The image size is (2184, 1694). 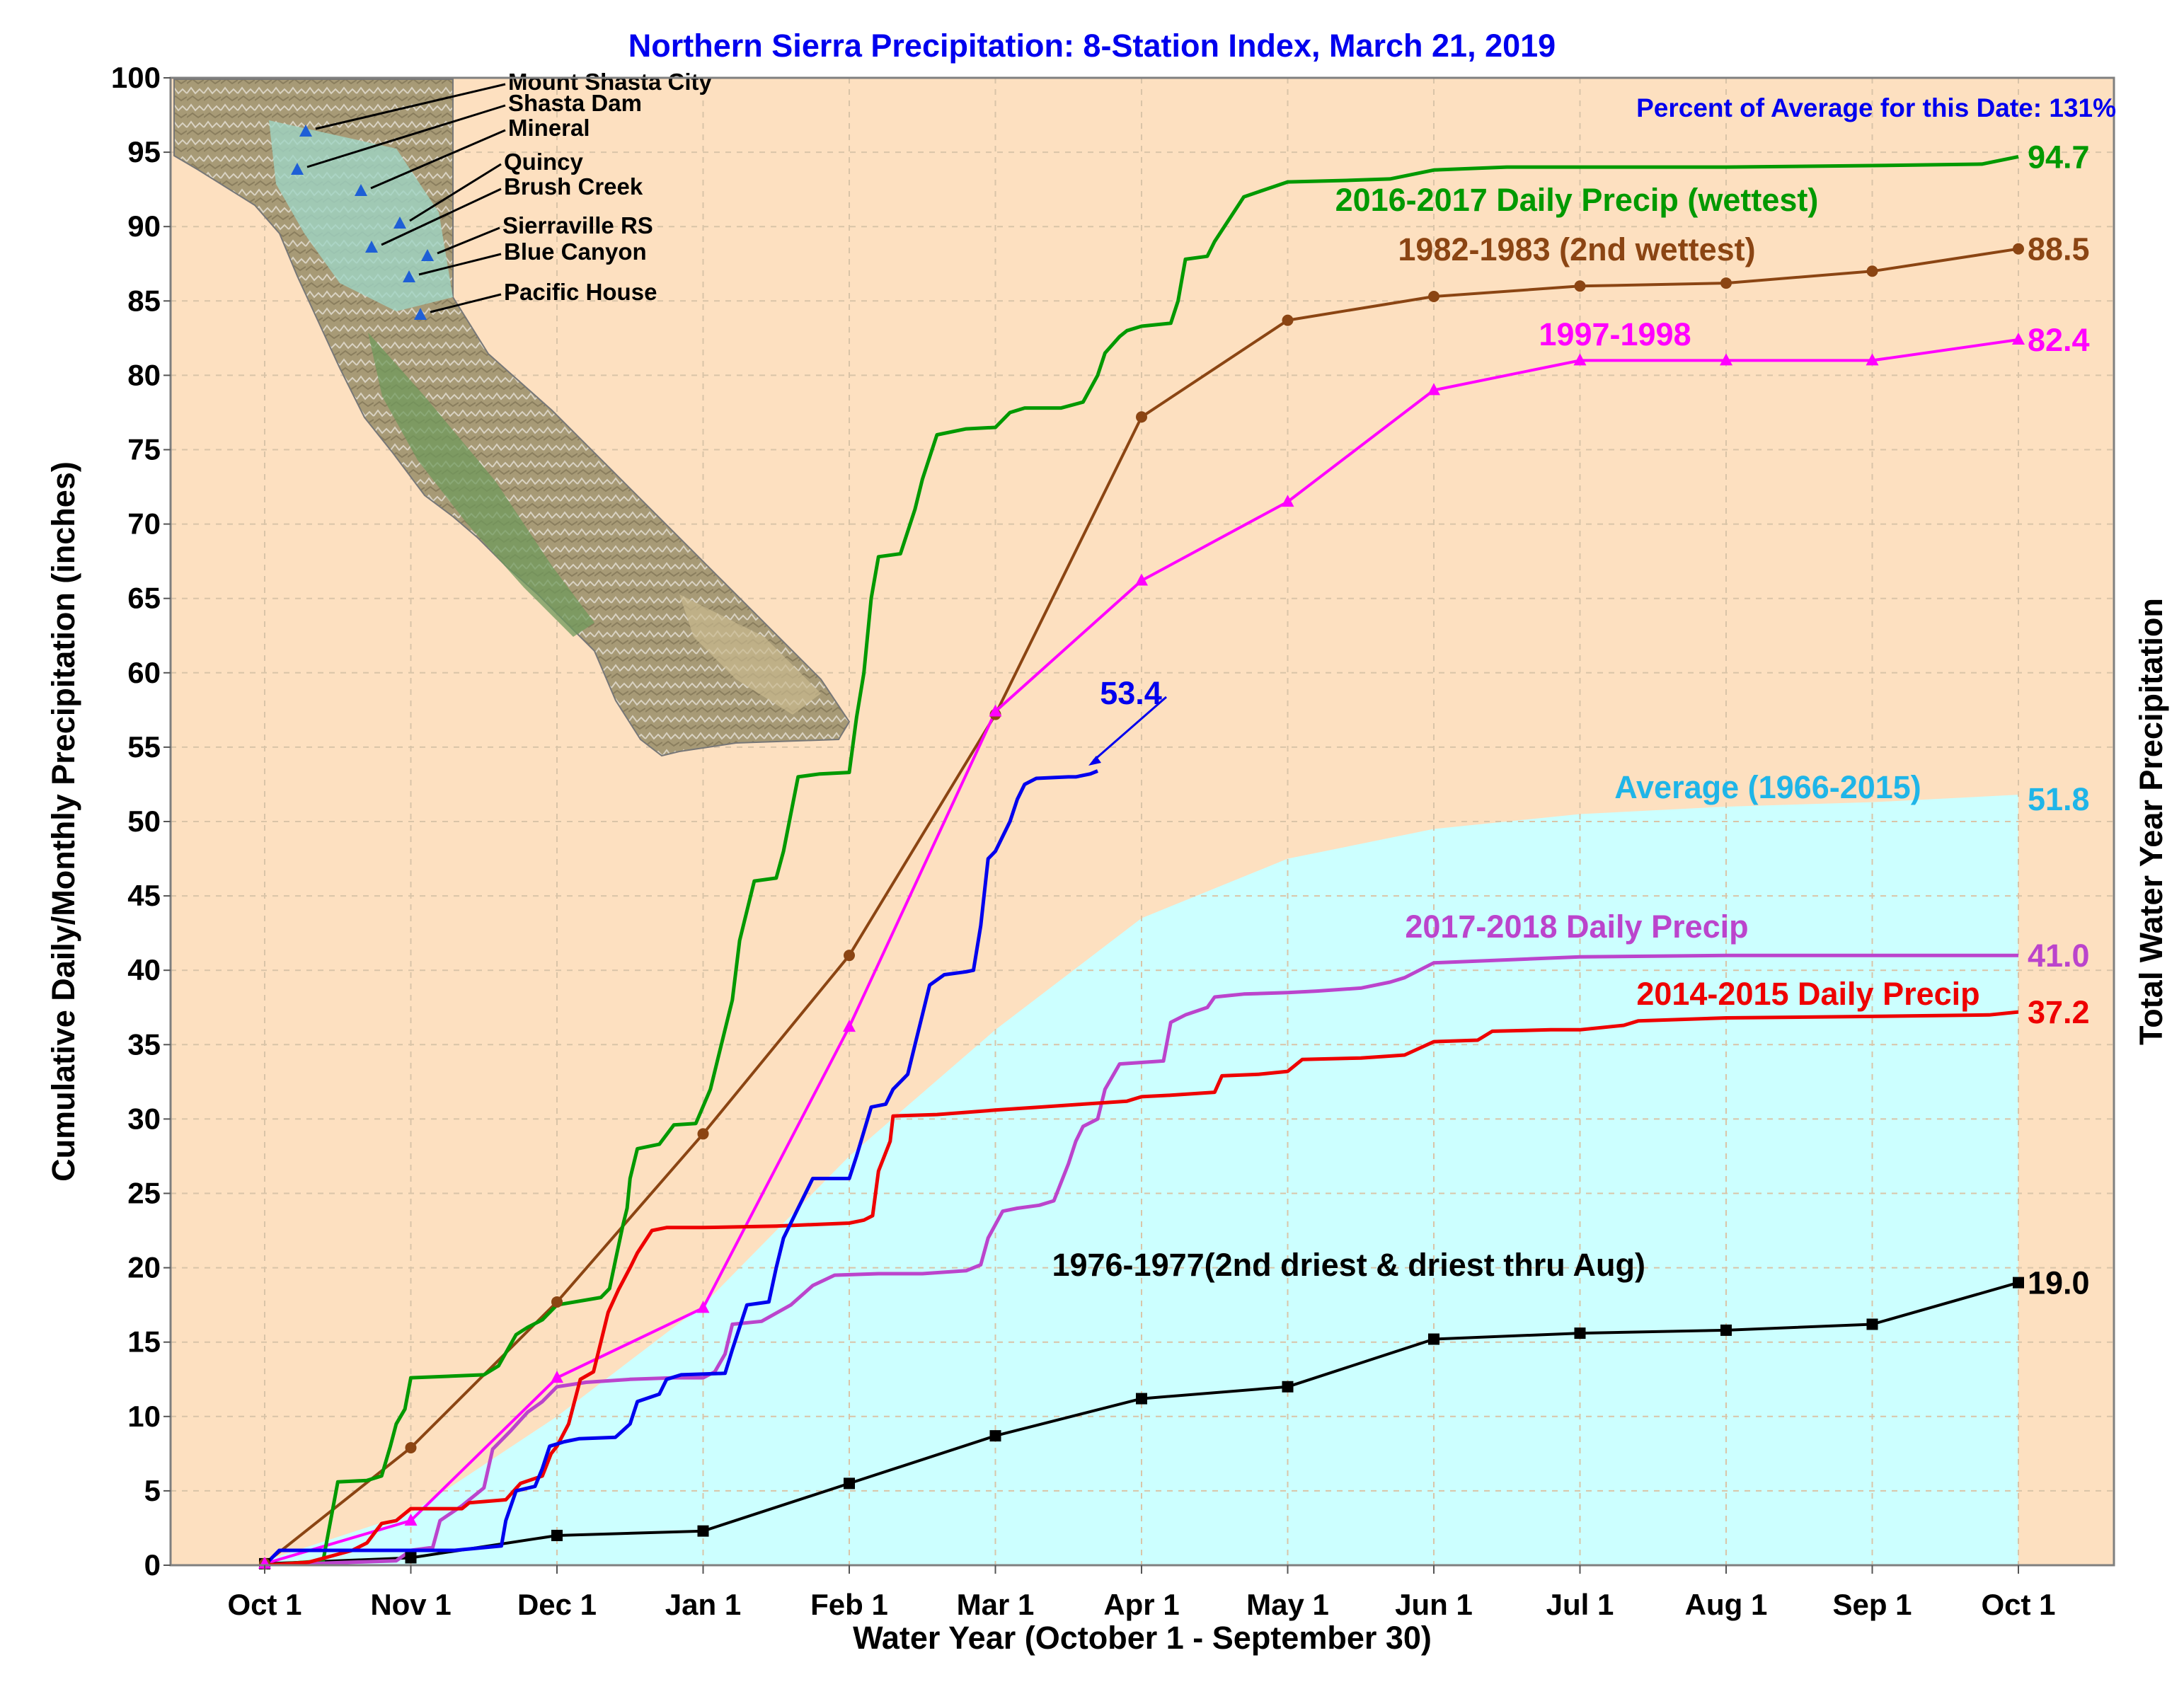 I want to click on end-value-label: 37.2, so click(x=2059, y=1012).